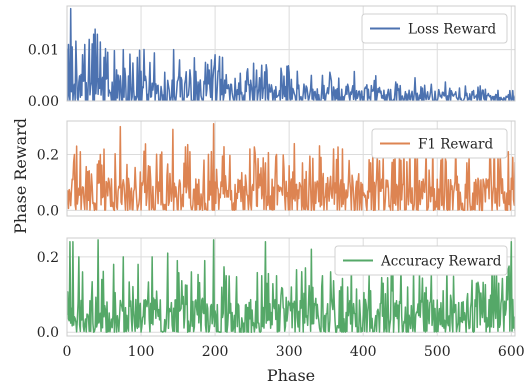 The width and height of the screenshot is (524, 387). Describe the element at coordinates (289, 352) in the screenshot. I see `x-tick-label: 300` at that location.